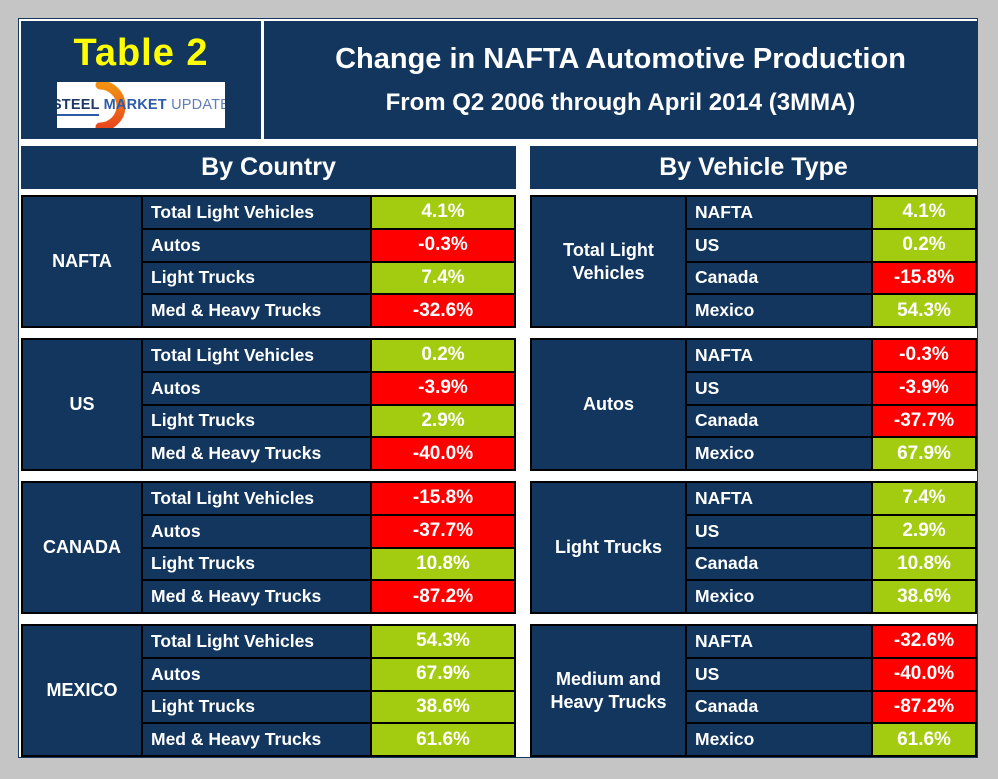 Image resolution: width=998 pixels, height=779 pixels. I want to click on group-label-cell: Medium and Heavy Trucks, so click(608, 690).